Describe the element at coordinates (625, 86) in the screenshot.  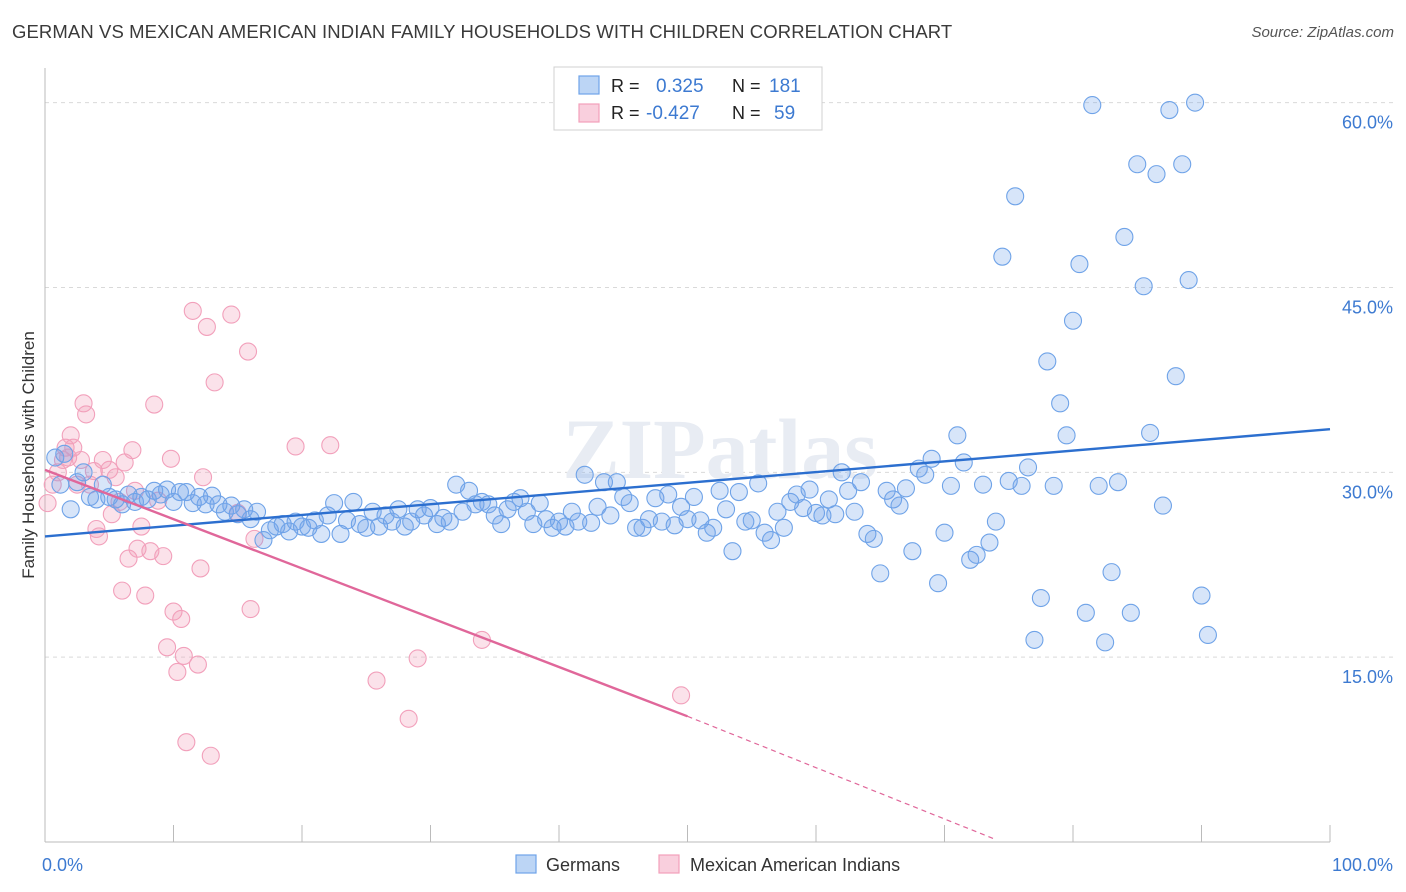
I see `stats-blue-r-label: R =` at that location.